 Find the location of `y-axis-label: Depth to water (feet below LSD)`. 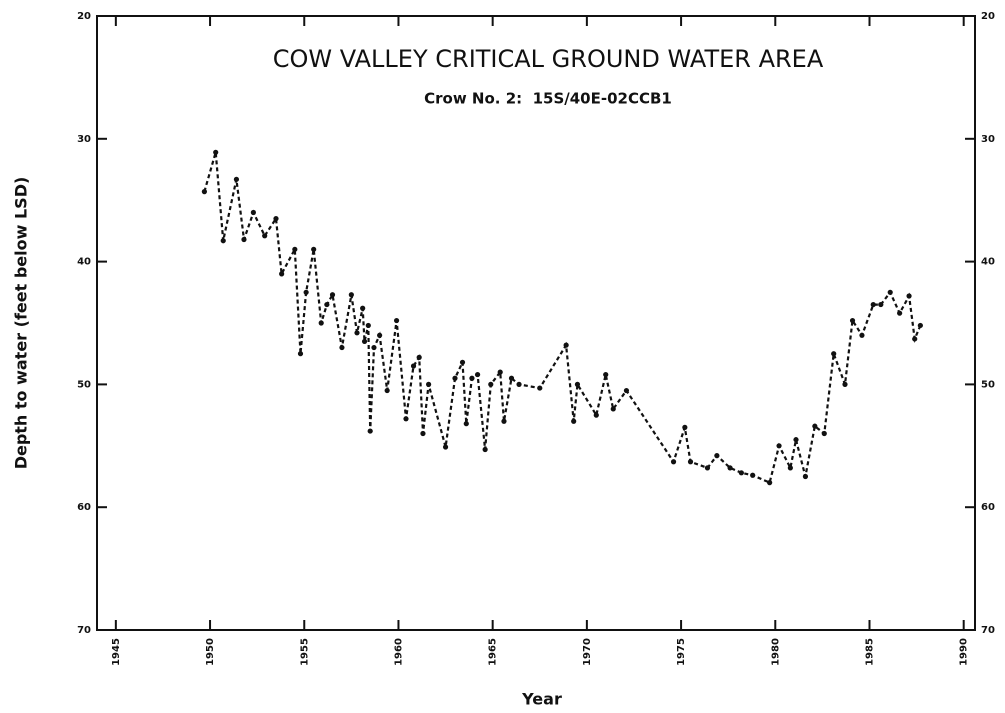

y-axis-label: Depth to water (feet below LSD) is located at coordinates (21, 323).